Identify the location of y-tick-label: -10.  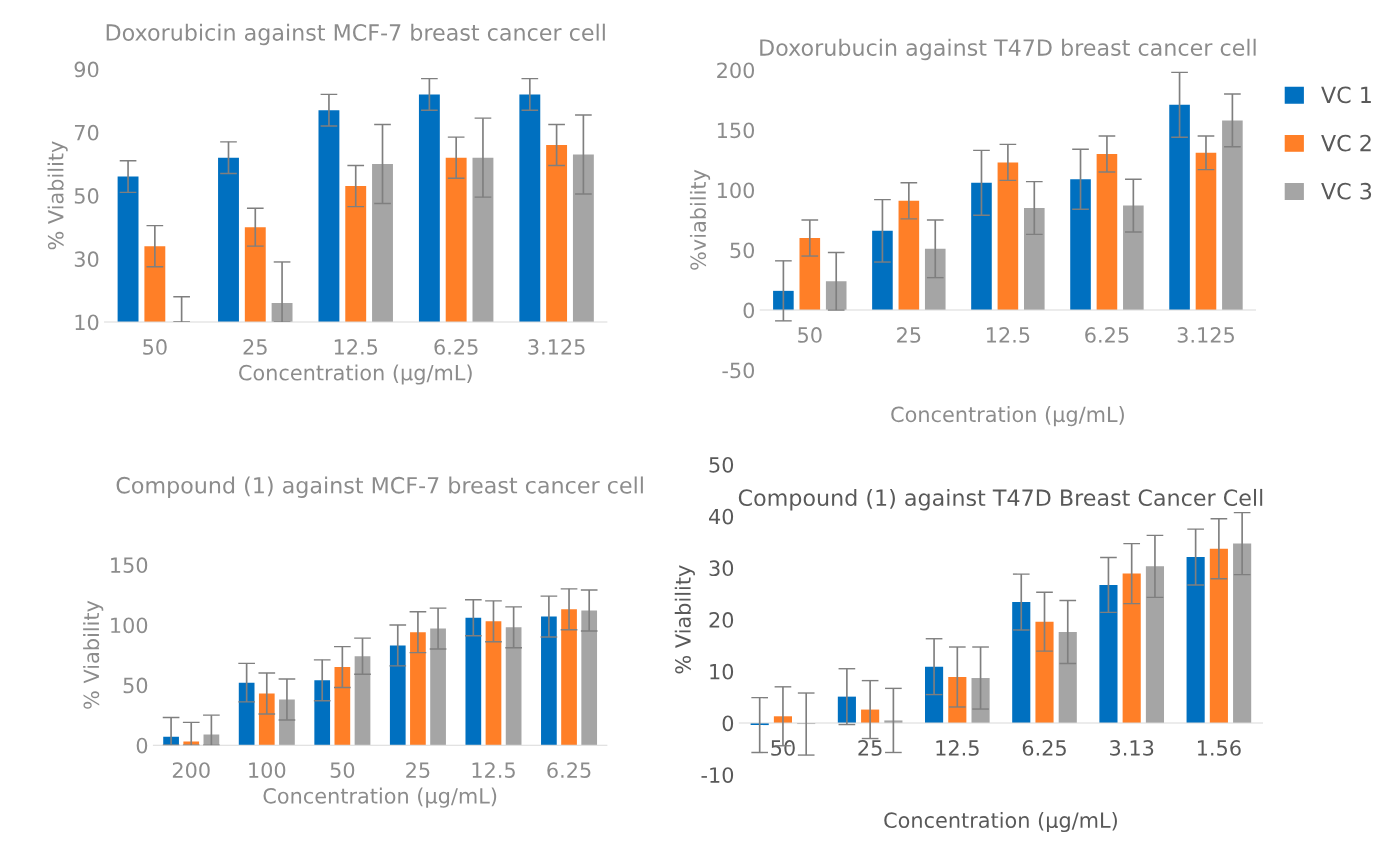
(717, 775).